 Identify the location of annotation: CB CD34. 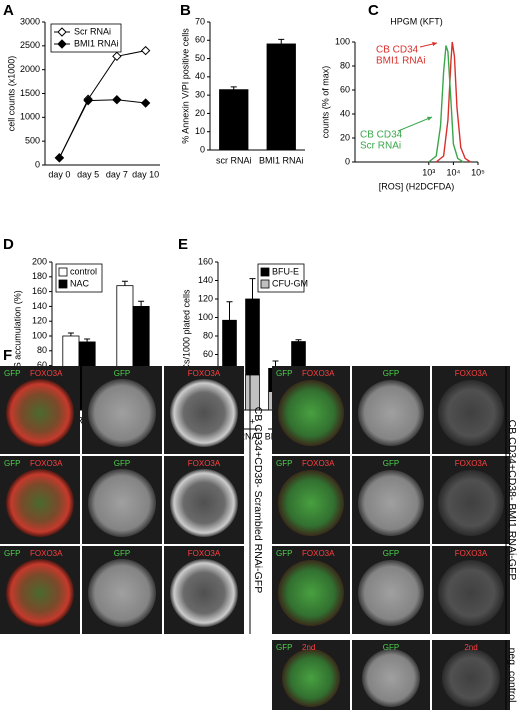
(397, 50).